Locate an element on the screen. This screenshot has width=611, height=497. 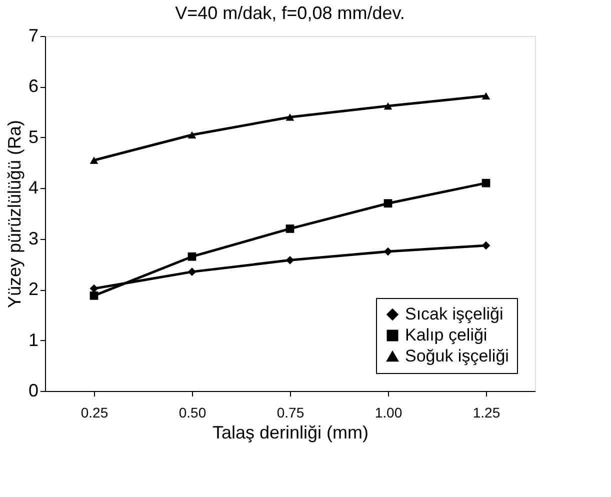
legend-label: Kalıp çeliği is located at coordinates (446, 335).